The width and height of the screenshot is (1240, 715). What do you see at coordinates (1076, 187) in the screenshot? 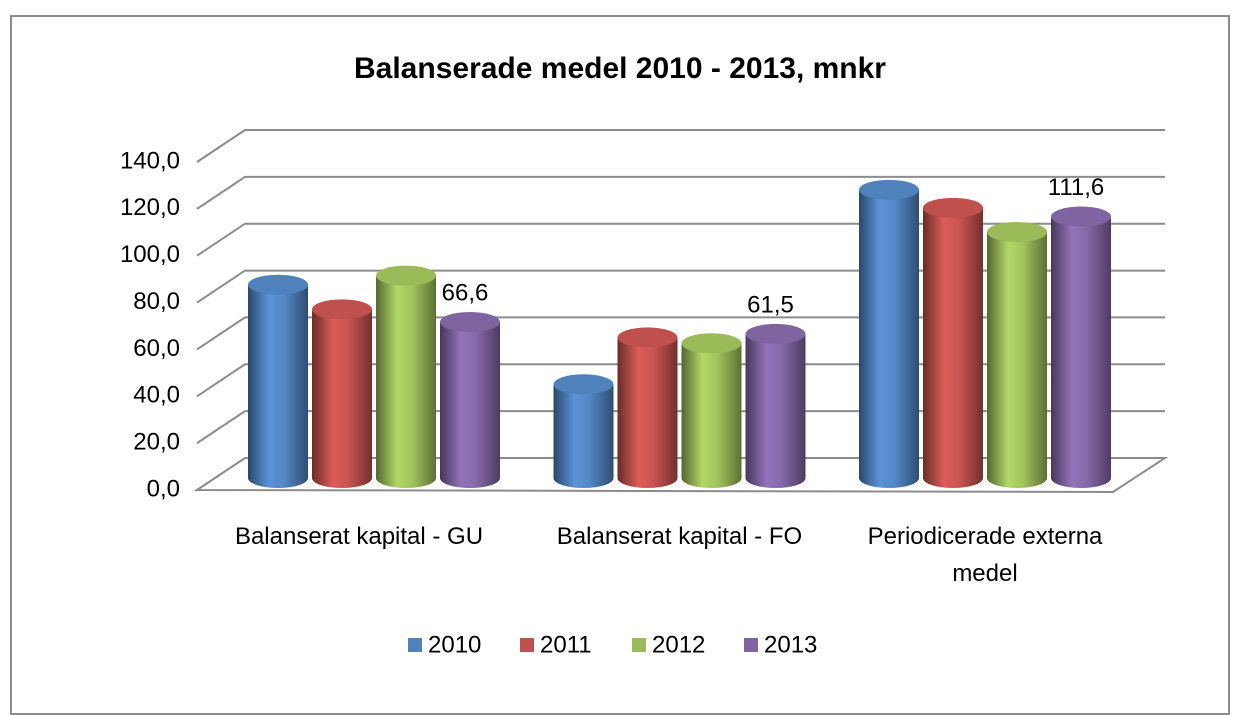
I see `data-label: 111,6` at bounding box center [1076, 187].